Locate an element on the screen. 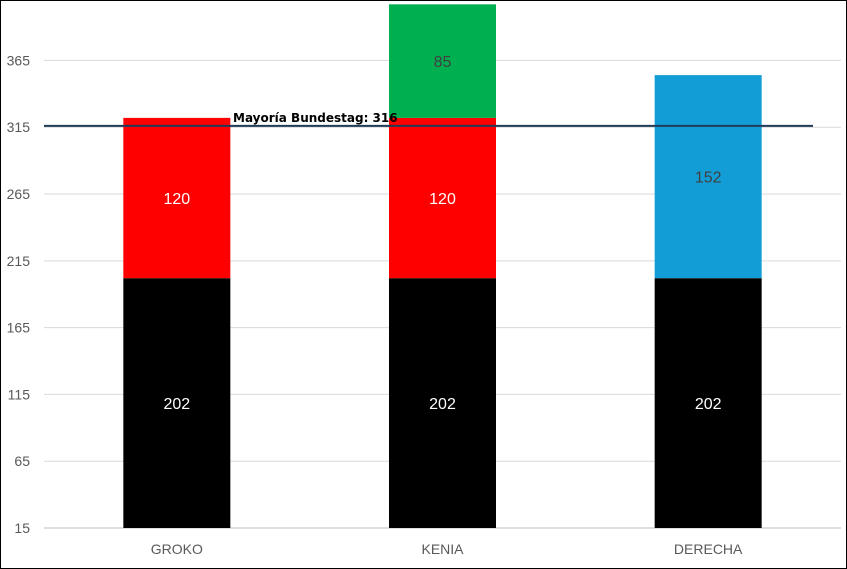  data-label: 85 is located at coordinates (443, 62).